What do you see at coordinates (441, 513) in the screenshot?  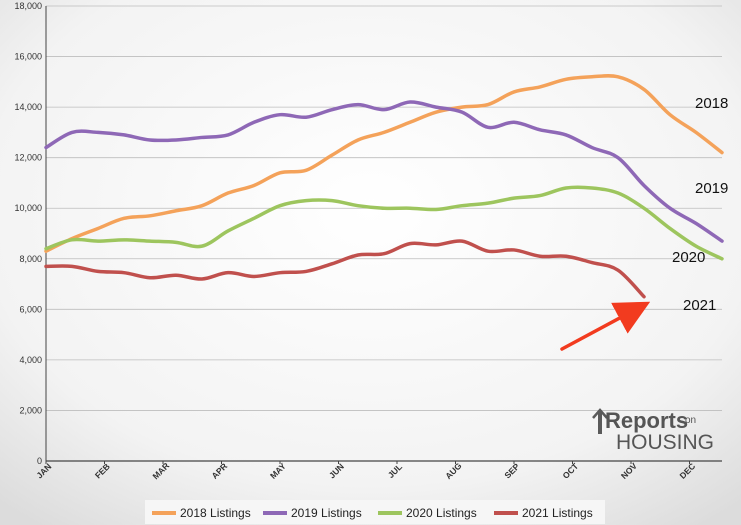 I see `legend-entry: 2020 Listings` at bounding box center [441, 513].